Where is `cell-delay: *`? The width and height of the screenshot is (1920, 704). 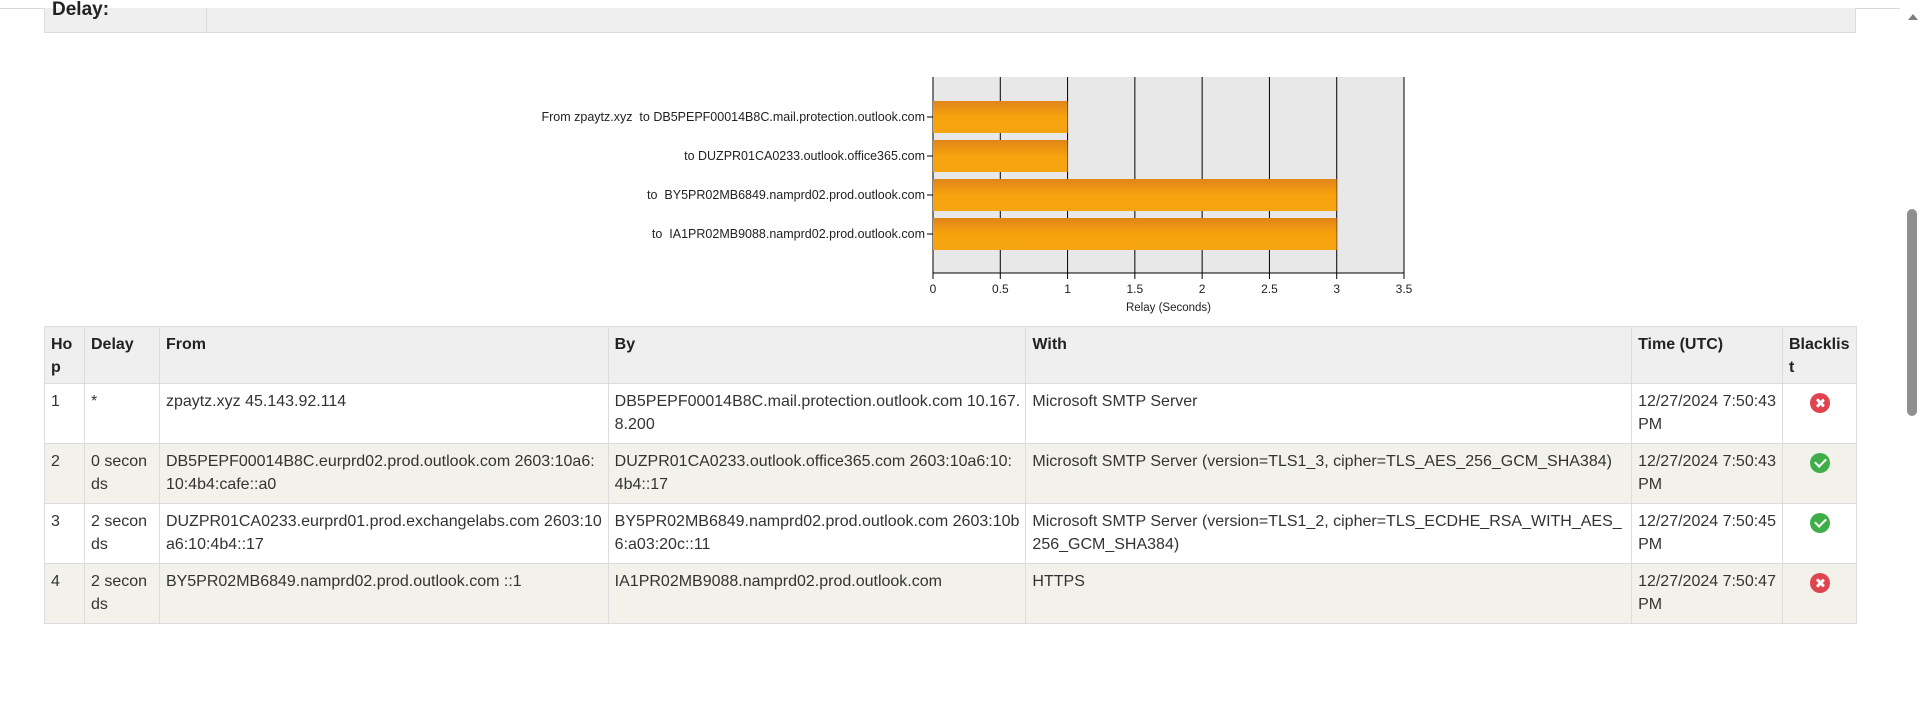 cell-delay: * is located at coordinates (121, 413).